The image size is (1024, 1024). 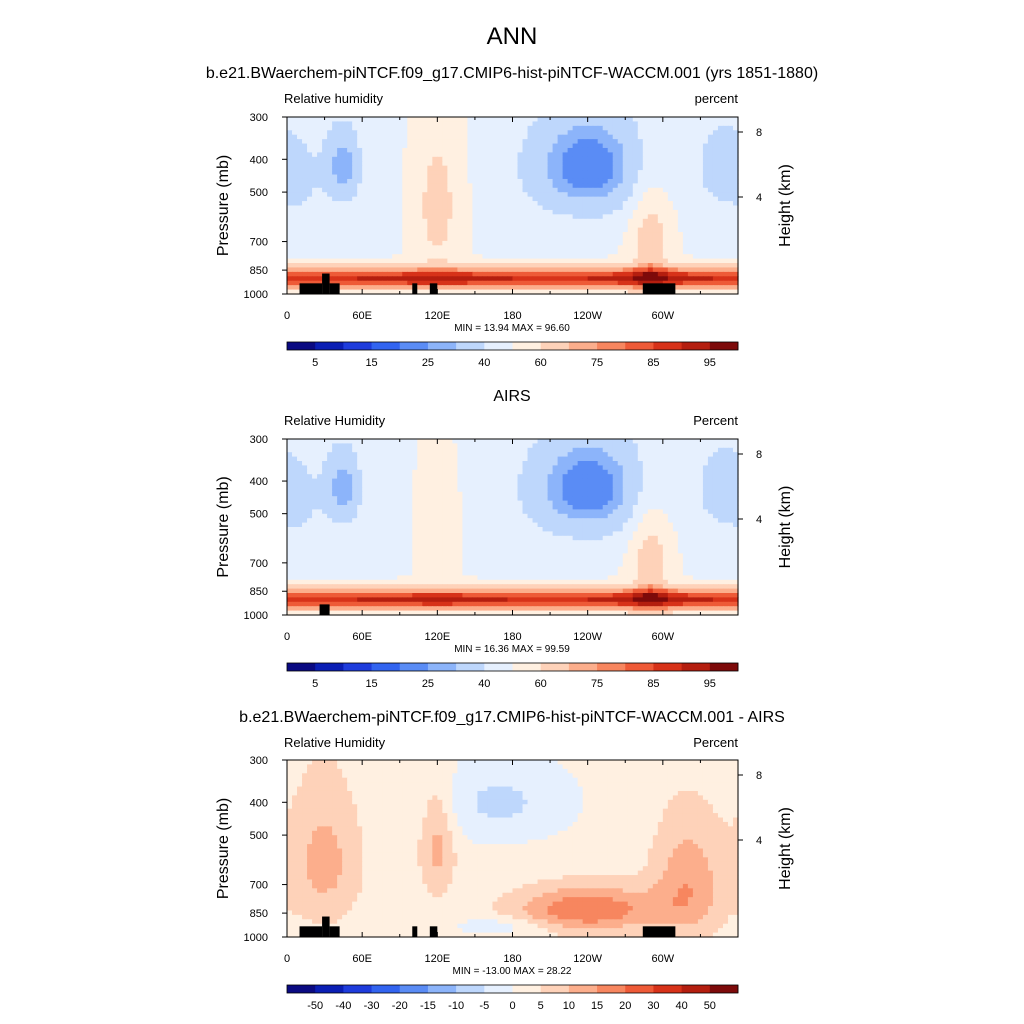 What do you see at coordinates (362, 316) in the screenshot?
I see `x-tick-label: 60E` at bounding box center [362, 316].